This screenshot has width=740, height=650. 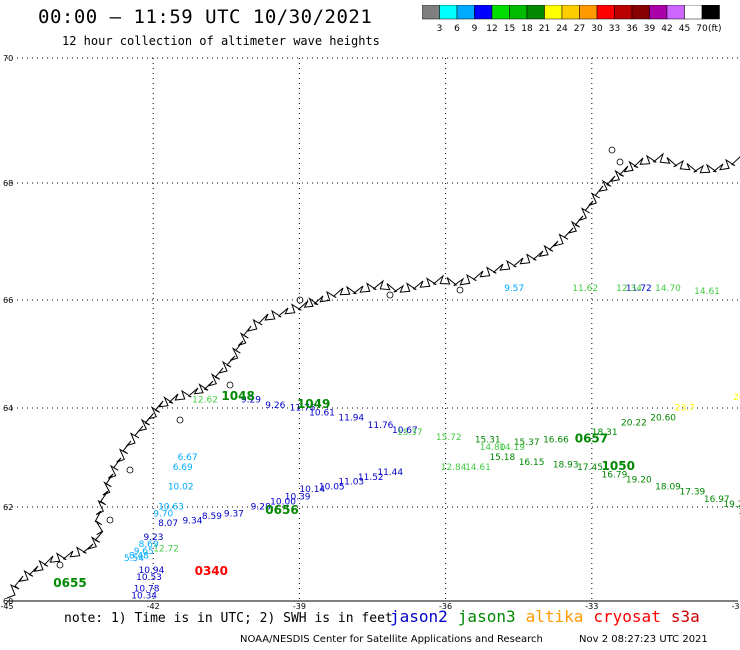 I want to click on colorbar-label: 9, so click(x=475, y=29).